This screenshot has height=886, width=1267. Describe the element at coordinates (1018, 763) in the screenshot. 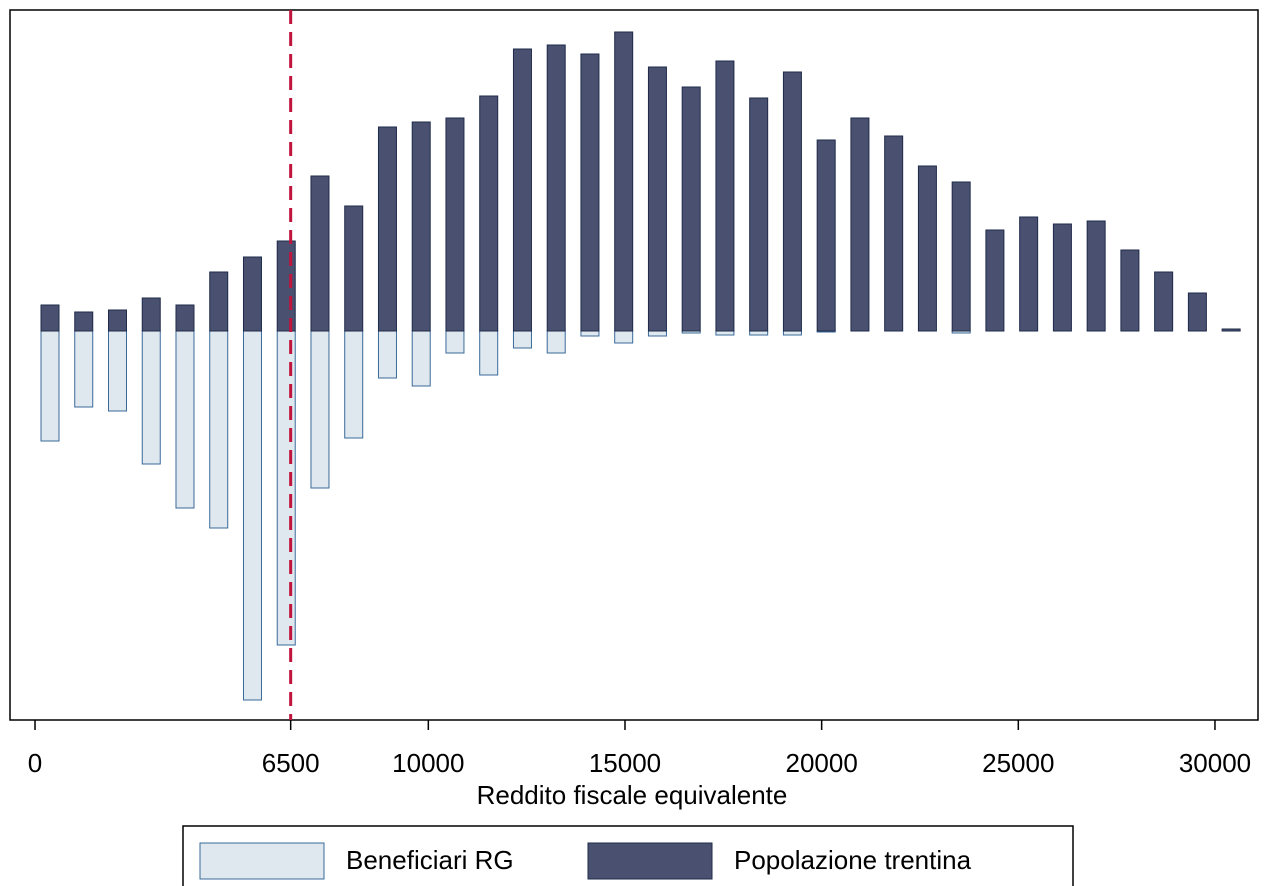

I see `x-tick-label: 25000` at that location.